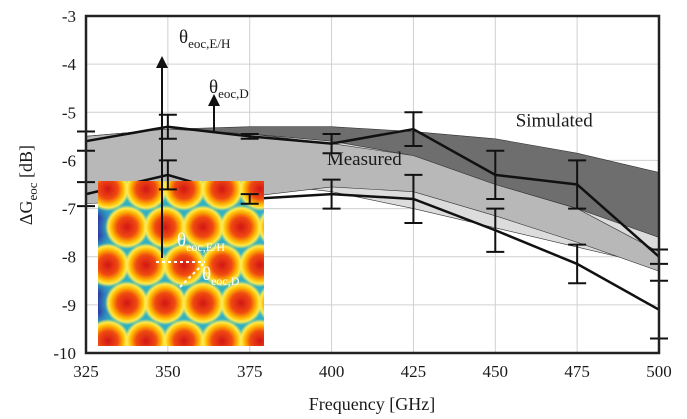 The height and width of the screenshot is (419, 687). Describe the element at coordinates (69, 257) in the screenshot. I see `y-tick-label: -8` at that location.